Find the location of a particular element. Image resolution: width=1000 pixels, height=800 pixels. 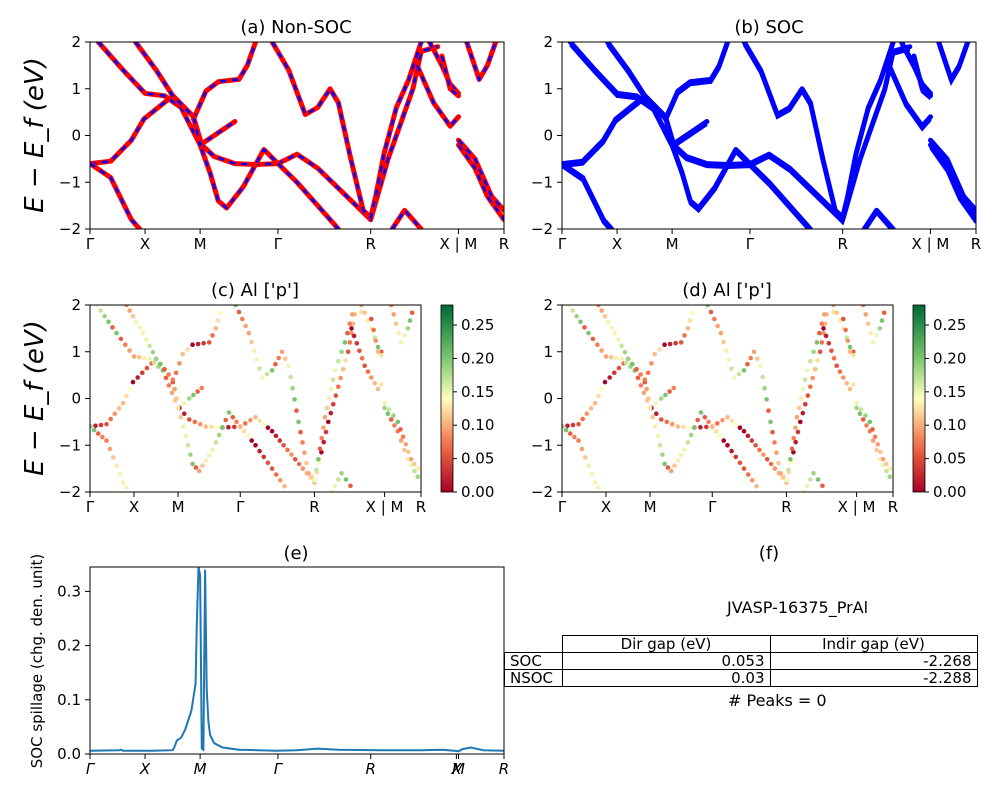

y-tick-label: 2 is located at coordinates (548, 305).